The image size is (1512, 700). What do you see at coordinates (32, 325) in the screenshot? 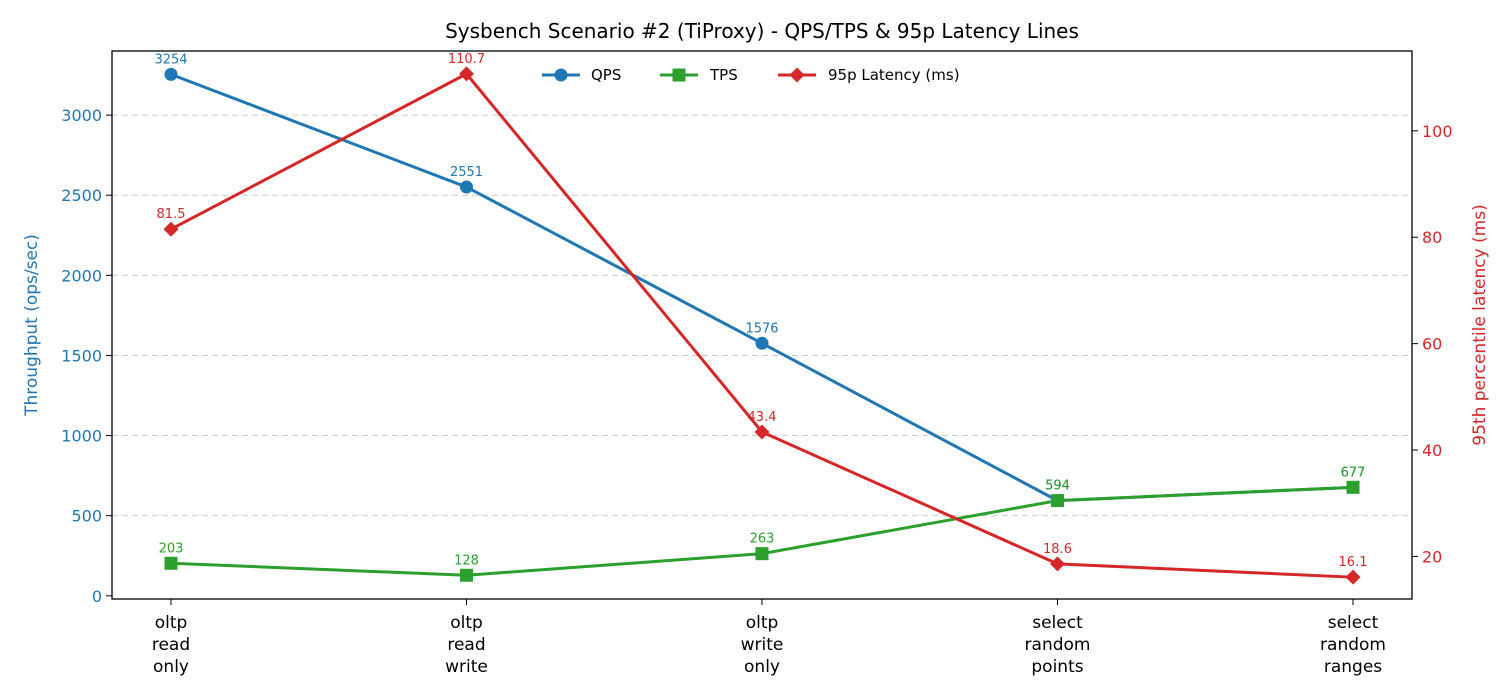
I see `left-axis-label: Throughput (ops/sec)` at bounding box center [32, 325].